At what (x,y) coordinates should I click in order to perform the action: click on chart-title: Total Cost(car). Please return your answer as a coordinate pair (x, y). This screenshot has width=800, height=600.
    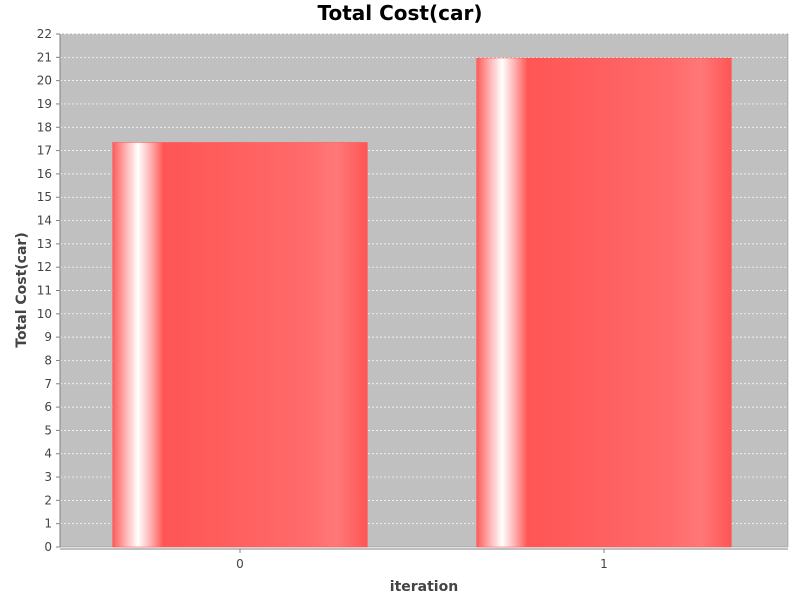
    Looking at the image, I should click on (400, 13).